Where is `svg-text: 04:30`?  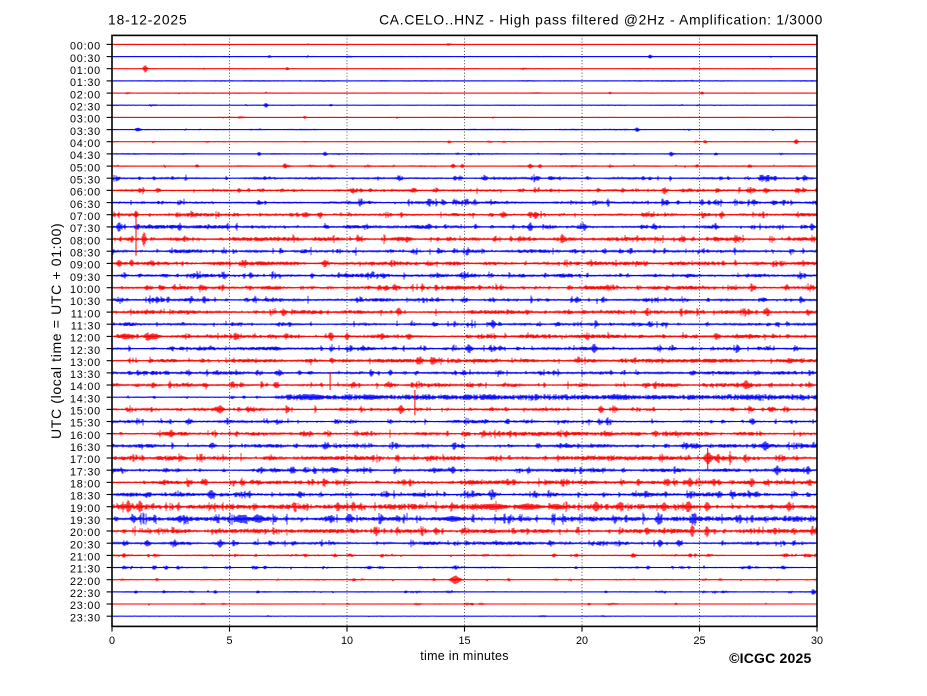
svg-text: 04:30 is located at coordinates (85, 156).